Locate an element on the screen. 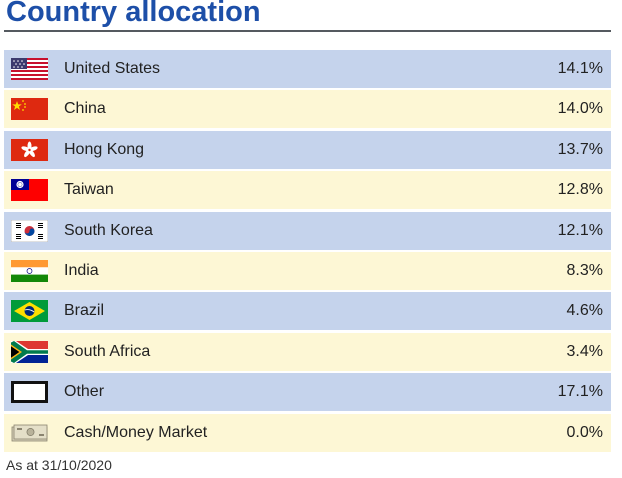 The image size is (622, 478). country-label: Brazil is located at coordinates (84, 311).